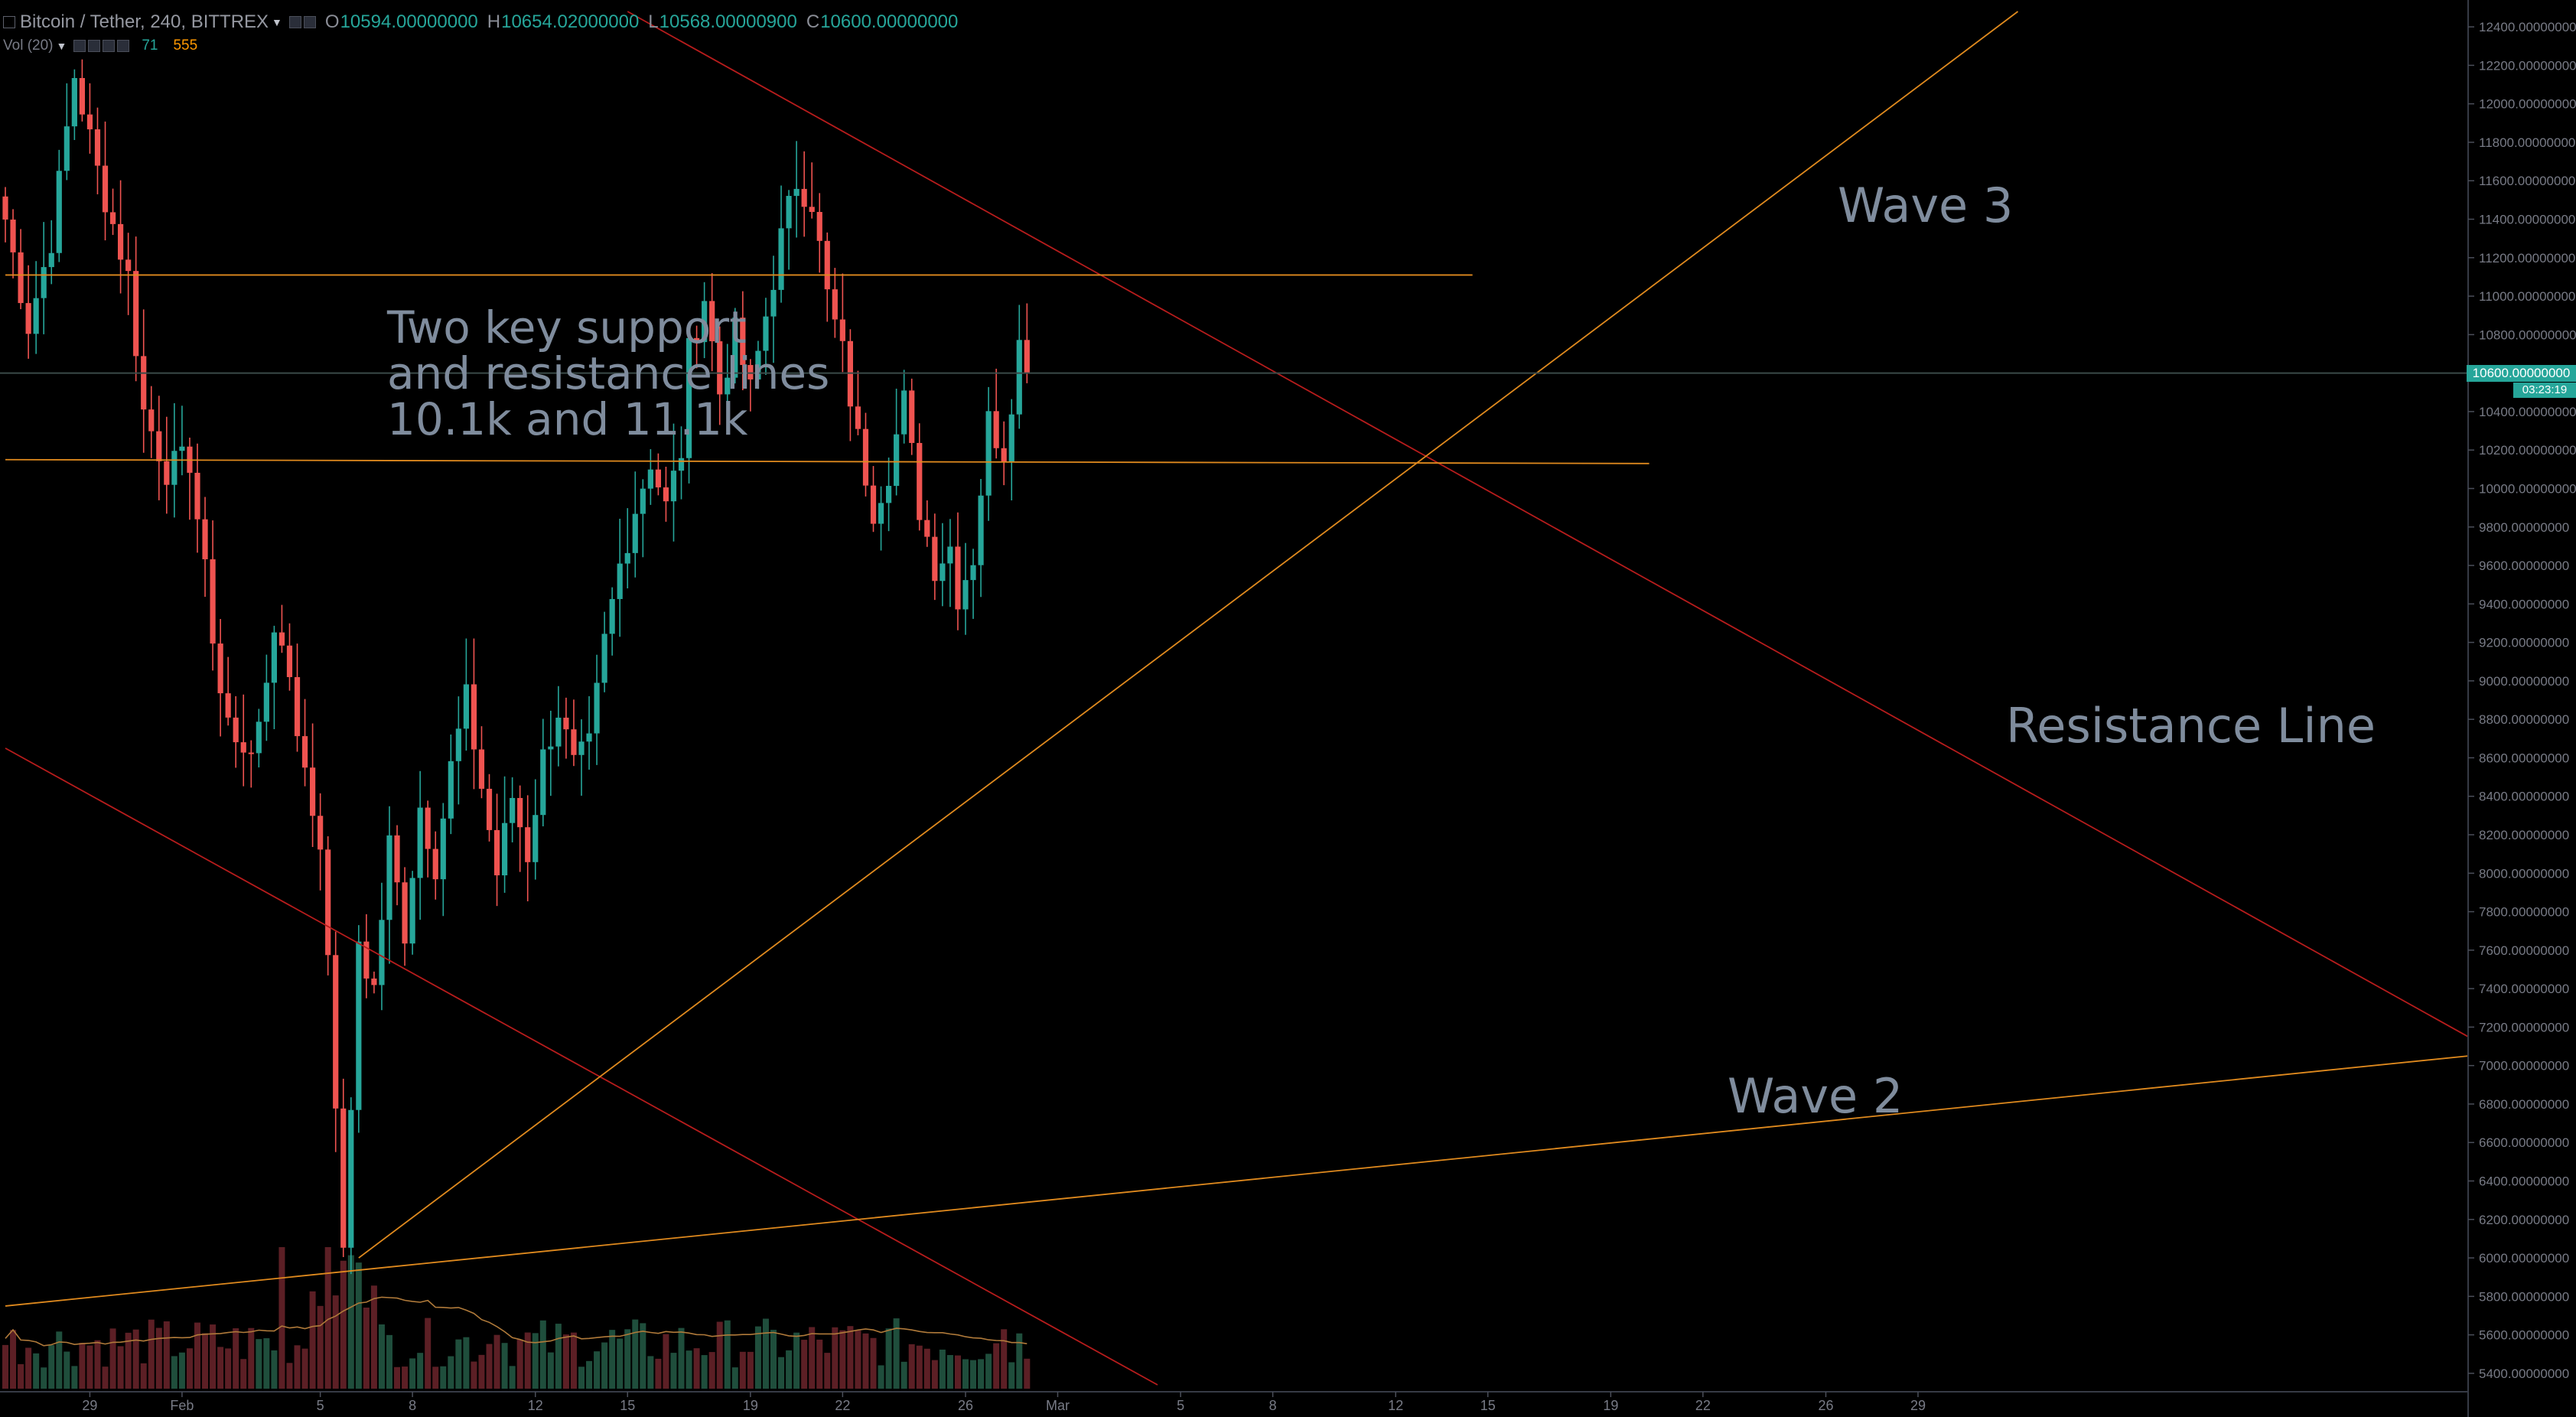 This screenshot has width=2576, height=1417. I want to click on price-tick-label: 10200.00000000, so click(2528, 450).